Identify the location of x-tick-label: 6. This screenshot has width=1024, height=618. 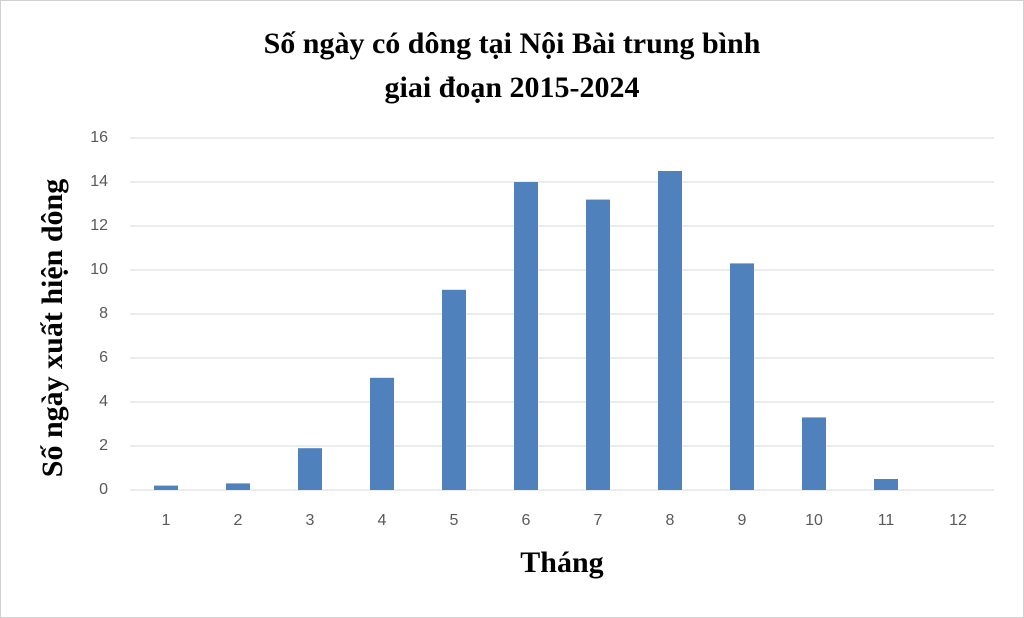
(526, 520).